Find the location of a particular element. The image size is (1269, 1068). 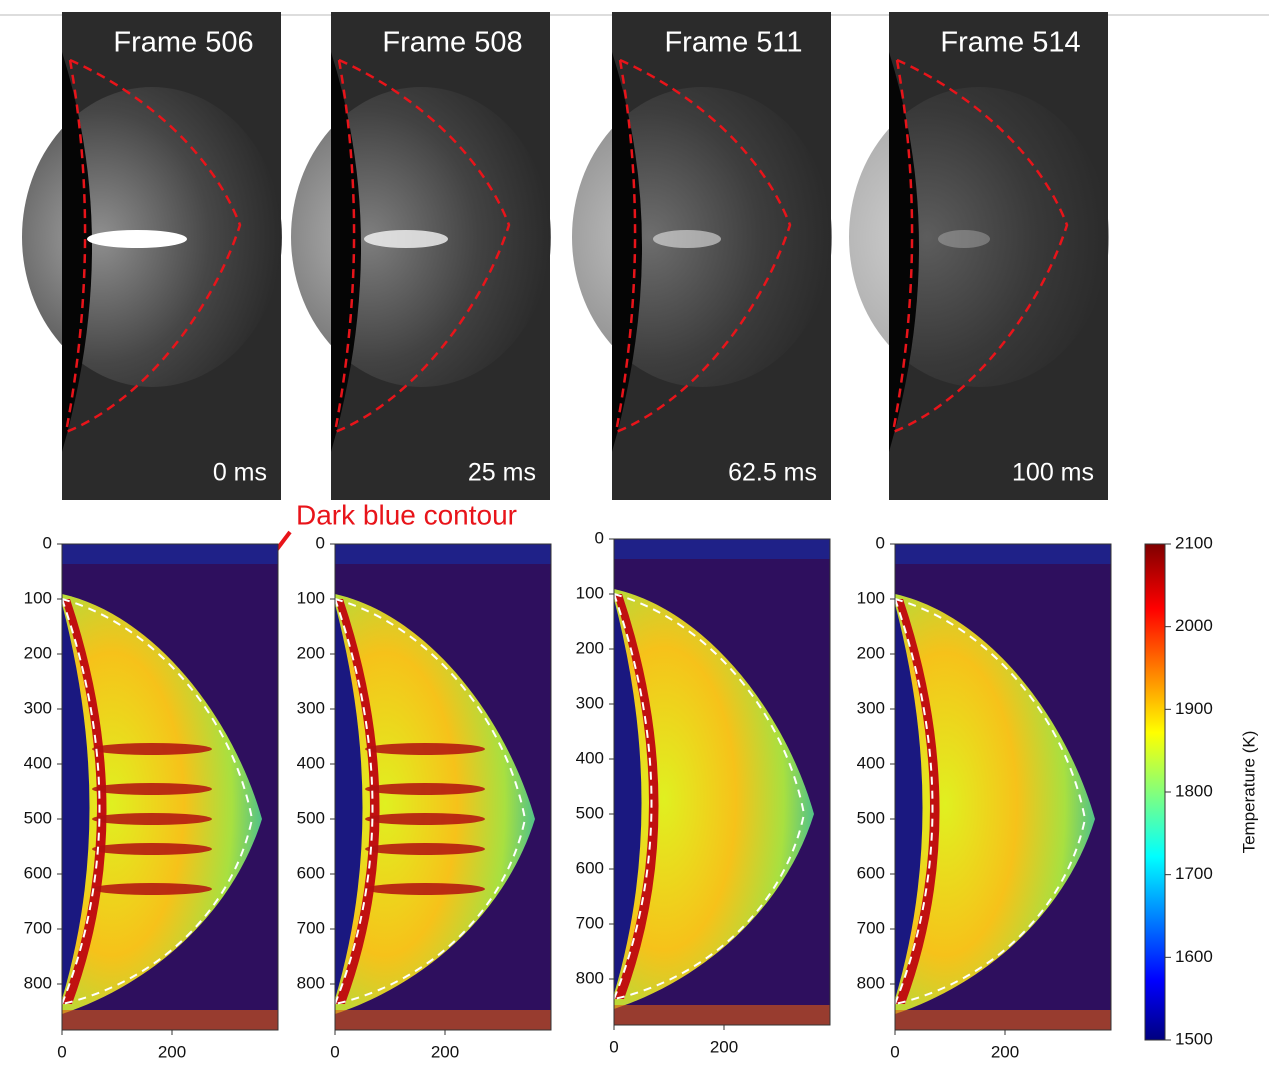

time-label: 25 ms is located at coordinates (502, 473).